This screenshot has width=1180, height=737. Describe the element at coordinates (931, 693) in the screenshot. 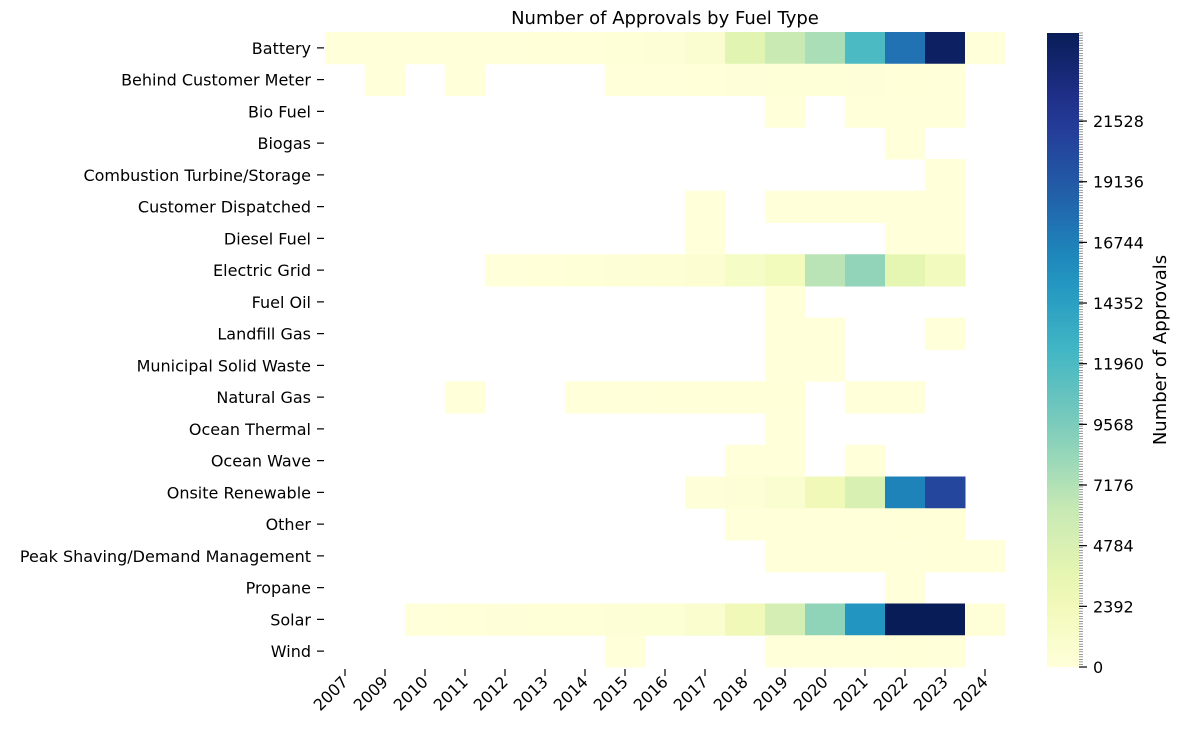

I see `x-tick-label: 2023` at that location.